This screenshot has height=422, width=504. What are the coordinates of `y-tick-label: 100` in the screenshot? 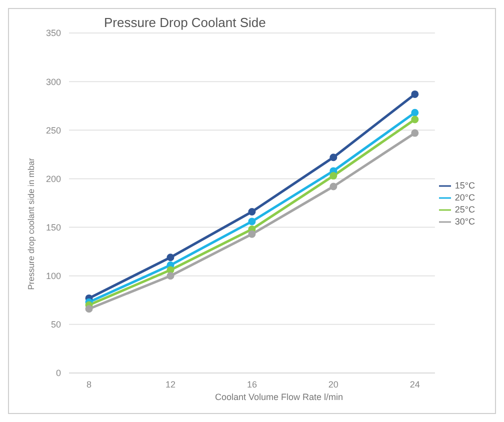 It's located at (53, 276).